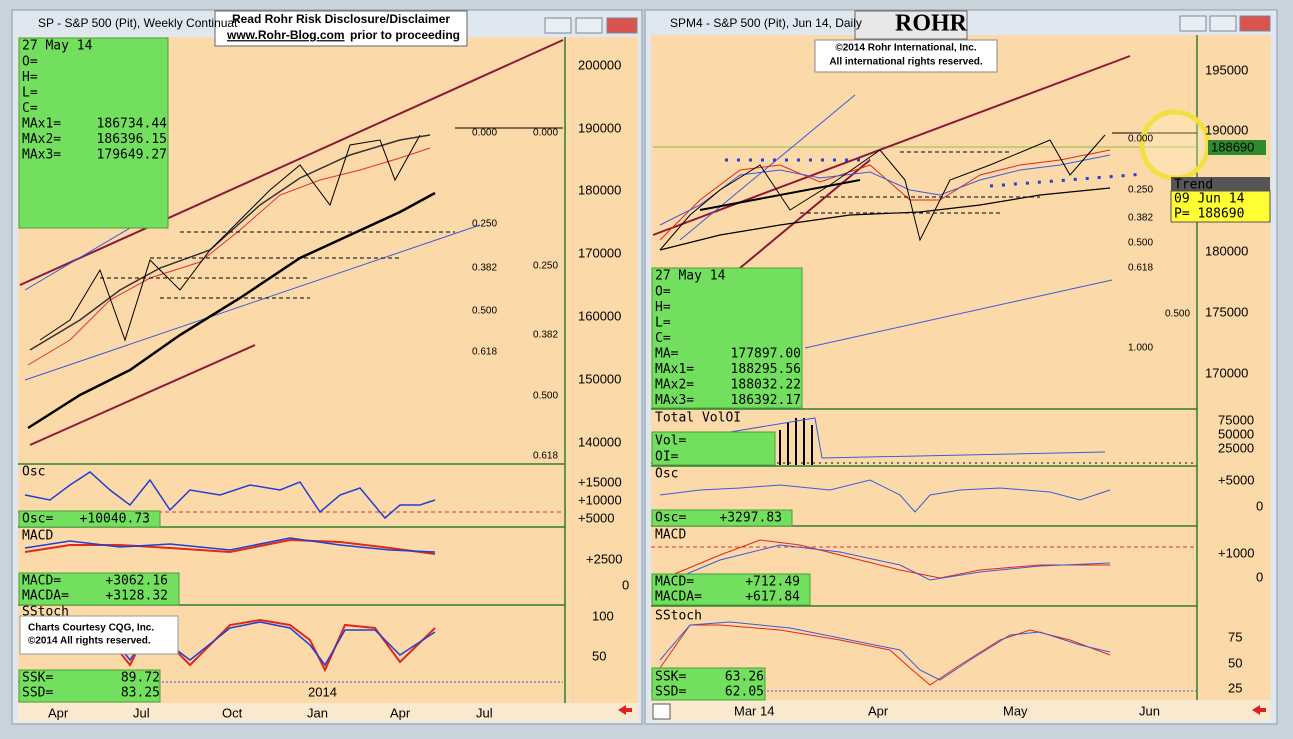 The height and width of the screenshot is (739, 1293). I want to click on readout: 89.72, so click(140, 678).